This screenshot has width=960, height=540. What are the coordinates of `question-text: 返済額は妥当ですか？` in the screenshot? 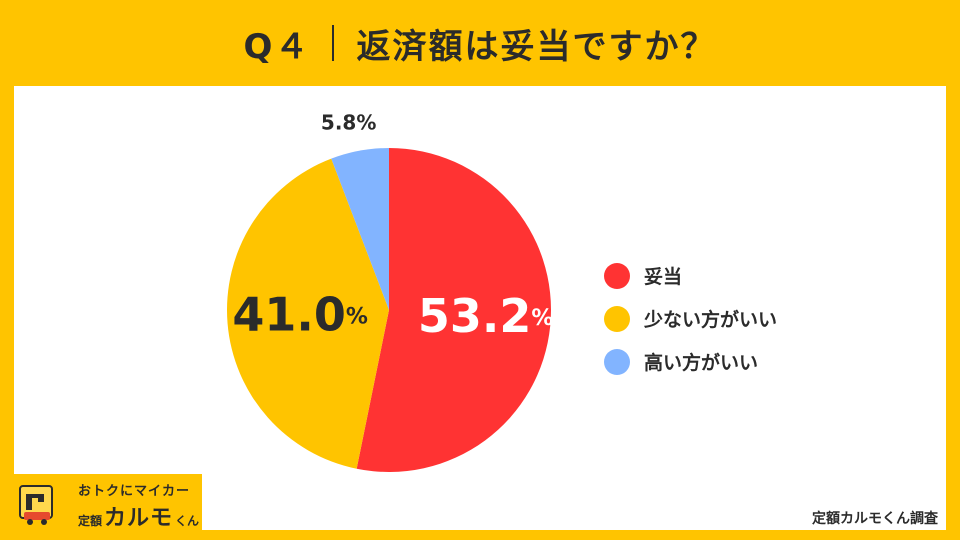 It's located at (536, 46).